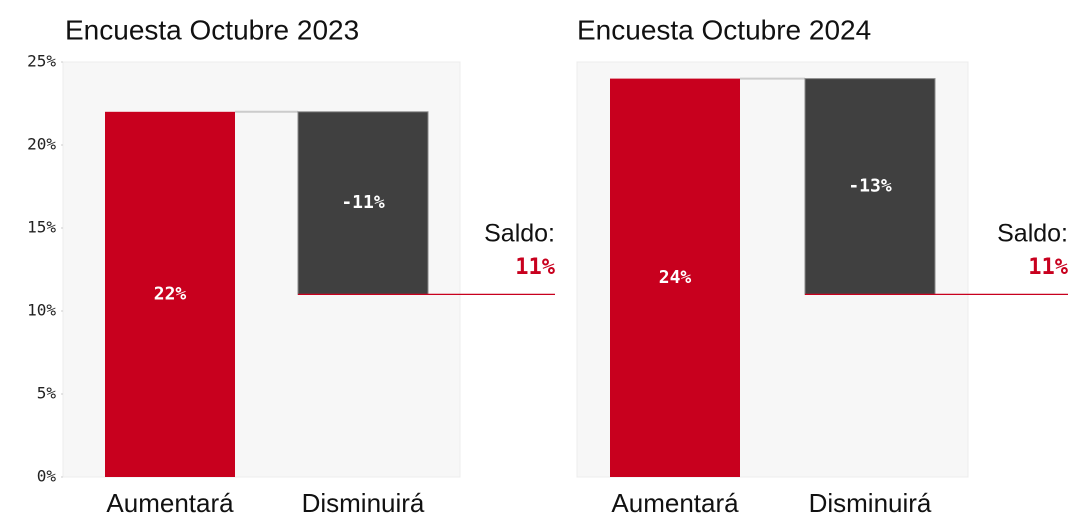 Image resolution: width=1071 pixels, height=522 pixels. Describe the element at coordinates (41, 61) in the screenshot. I see `y-tick-label: 25%` at that location.